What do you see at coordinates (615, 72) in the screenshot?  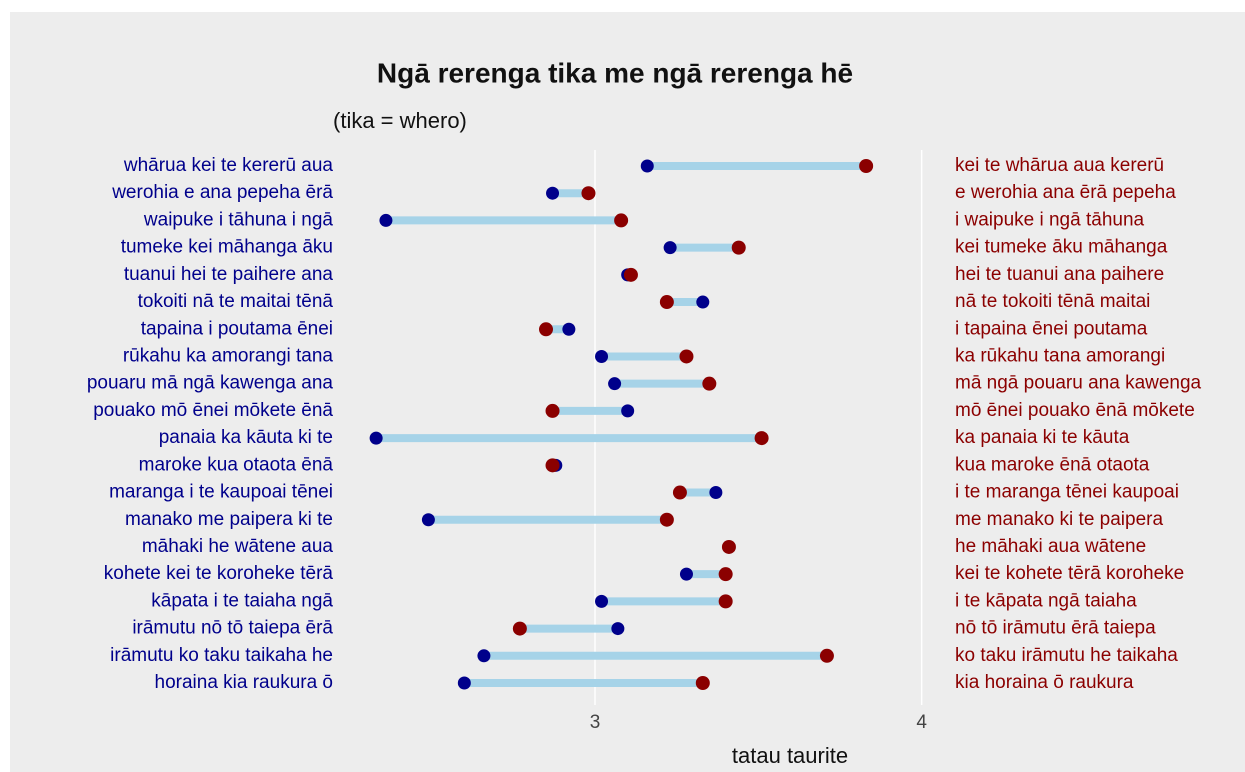 I see `chart-title: Ngā rerenga tika me ngā rerenga hē` at bounding box center [615, 72].